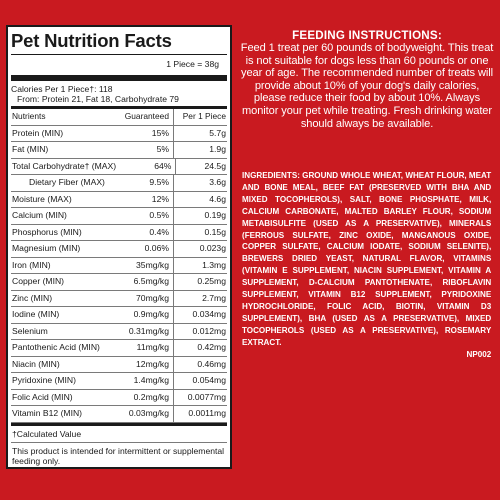 This screenshot has height=500, width=500. Describe the element at coordinates (142, 414) in the screenshot. I see `guaranteed-value: 0.03mg/kg` at that location.